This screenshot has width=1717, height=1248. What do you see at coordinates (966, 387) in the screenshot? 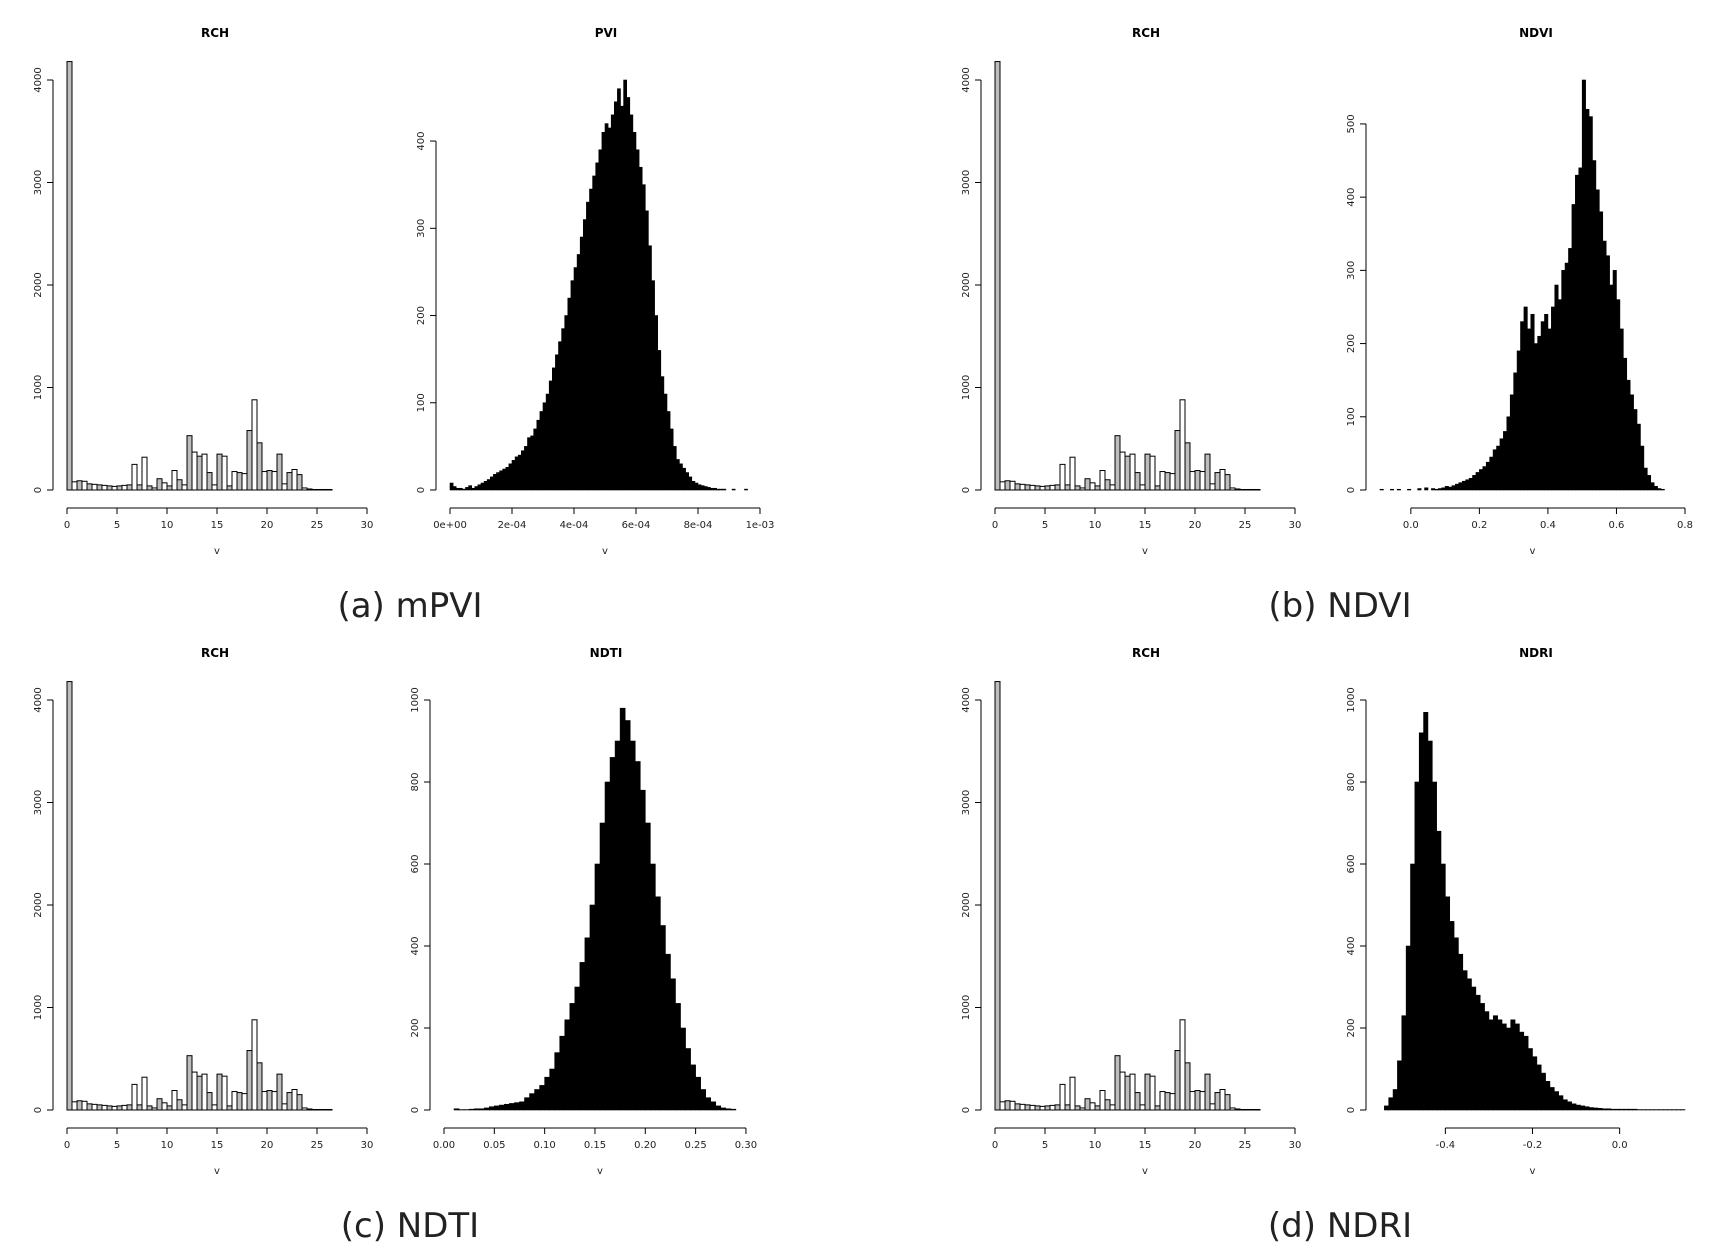
I see `y-tick-label: 1000` at bounding box center [966, 387].